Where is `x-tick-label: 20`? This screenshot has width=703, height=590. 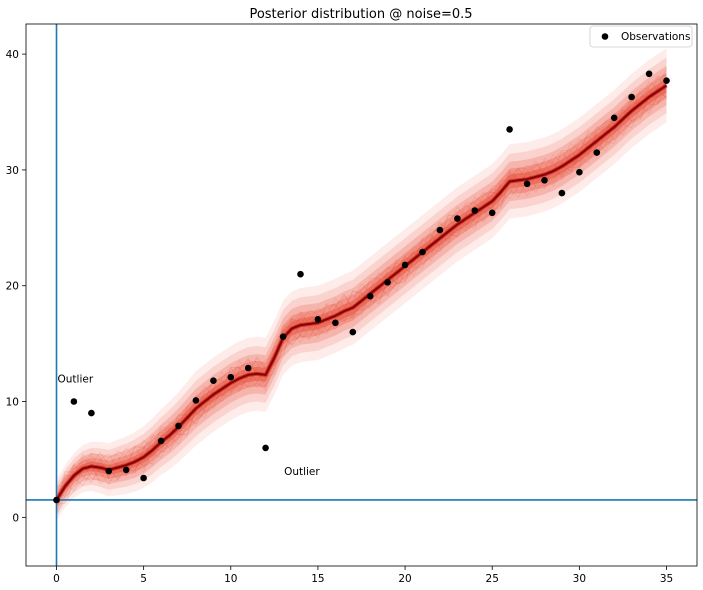 x-tick-label: 20 is located at coordinates (404, 579).